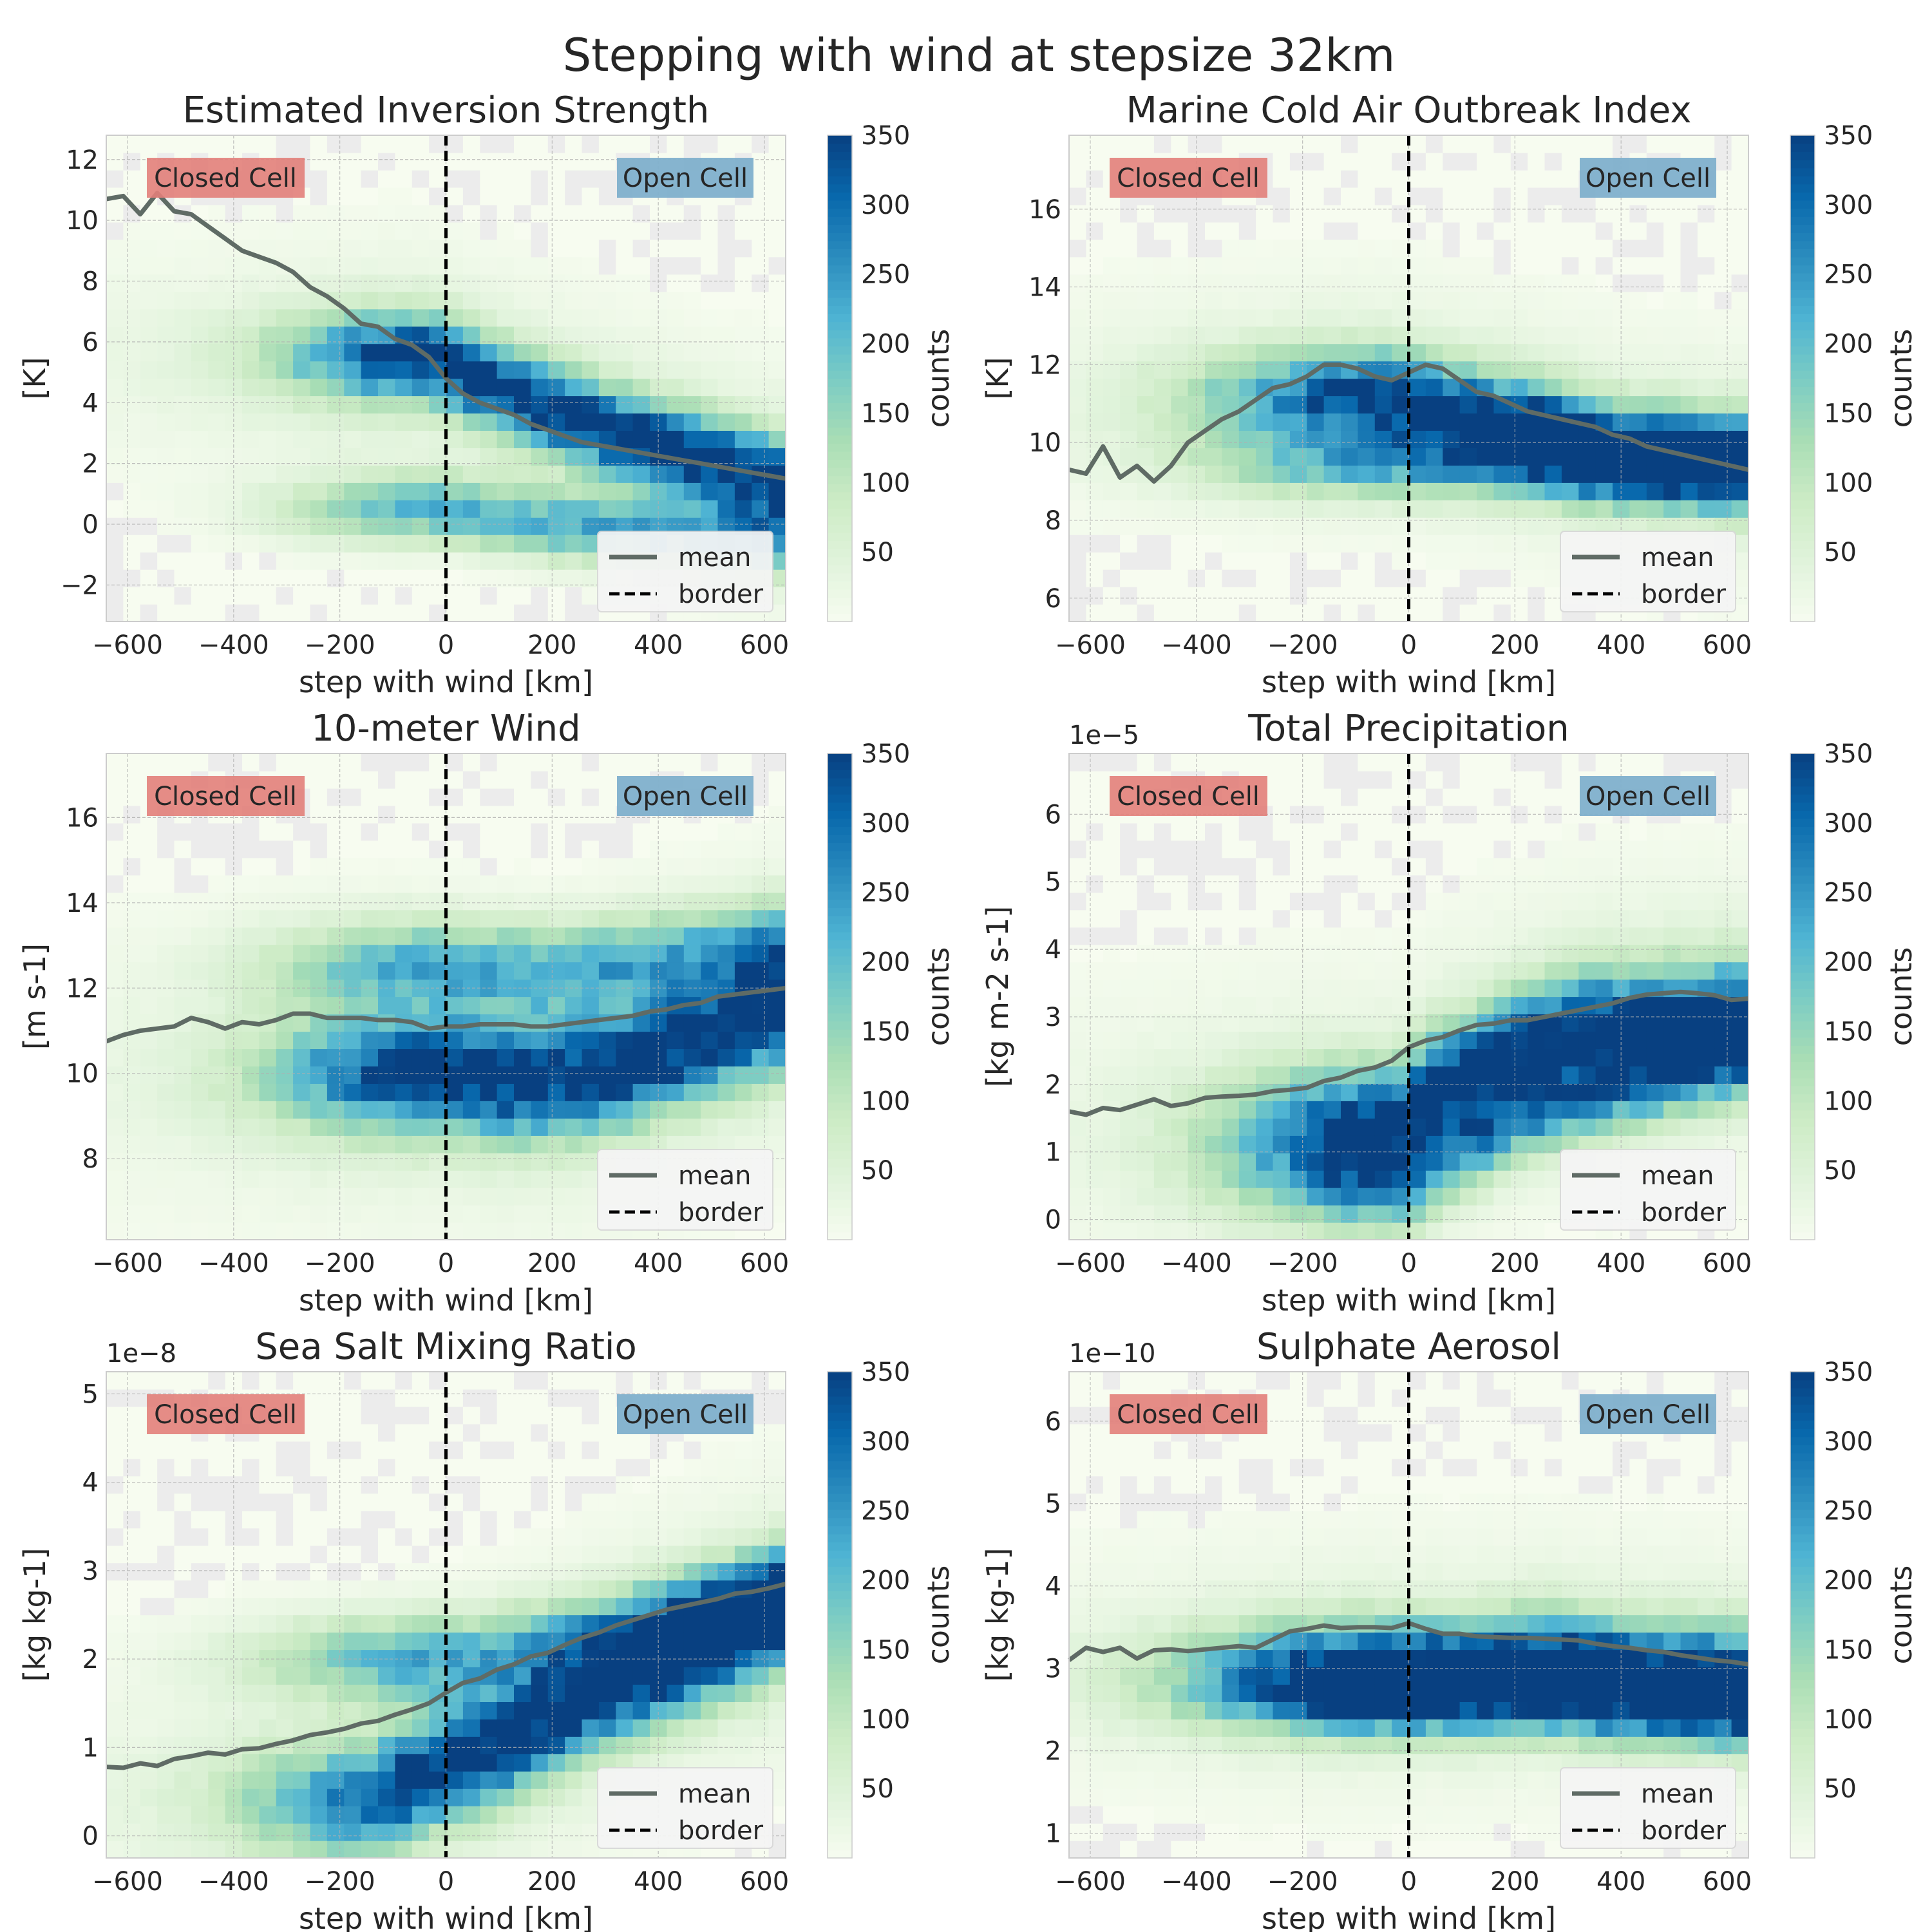  What do you see at coordinates (885, 754) in the screenshot?
I see `colorbar-tick-label: 350` at bounding box center [885, 754].